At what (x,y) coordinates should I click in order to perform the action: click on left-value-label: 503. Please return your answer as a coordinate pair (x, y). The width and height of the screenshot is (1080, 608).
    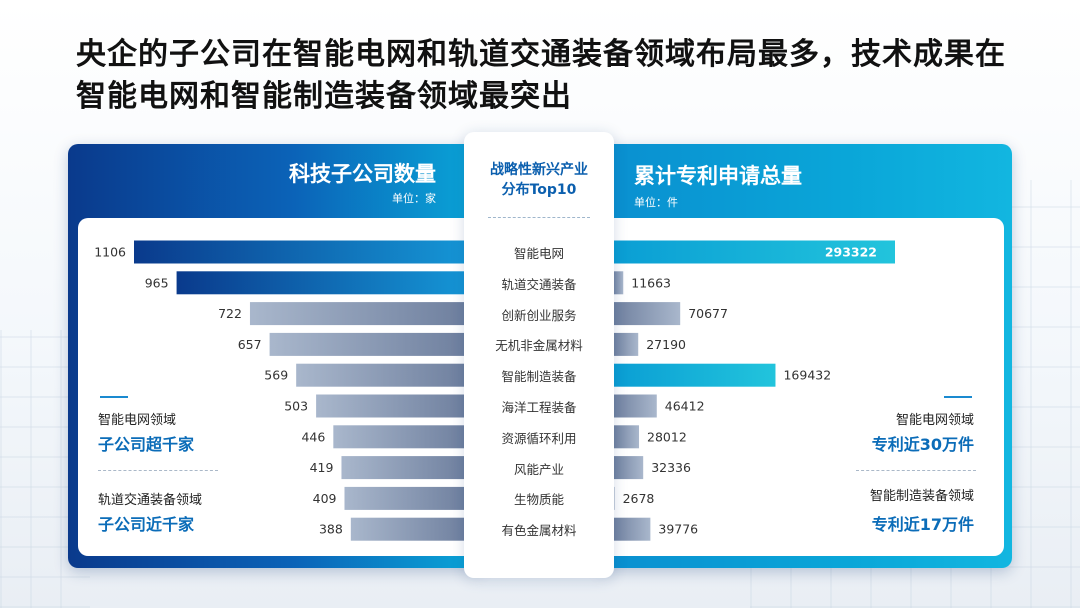
    Looking at the image, I should click on (296, 406).